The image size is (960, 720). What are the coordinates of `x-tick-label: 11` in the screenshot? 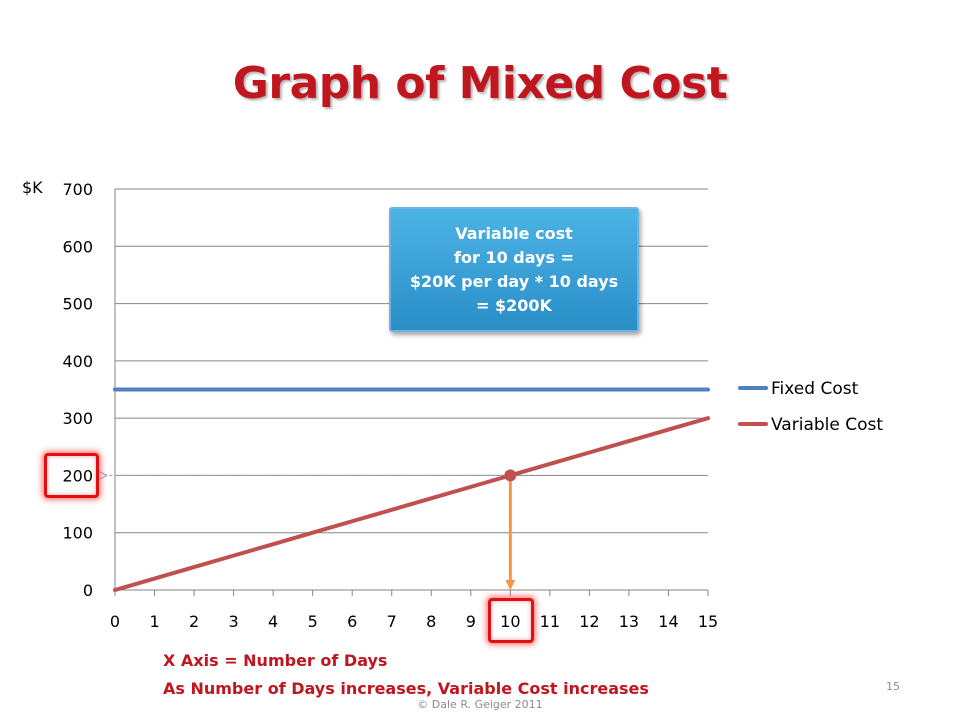 It's located at (550, 621).